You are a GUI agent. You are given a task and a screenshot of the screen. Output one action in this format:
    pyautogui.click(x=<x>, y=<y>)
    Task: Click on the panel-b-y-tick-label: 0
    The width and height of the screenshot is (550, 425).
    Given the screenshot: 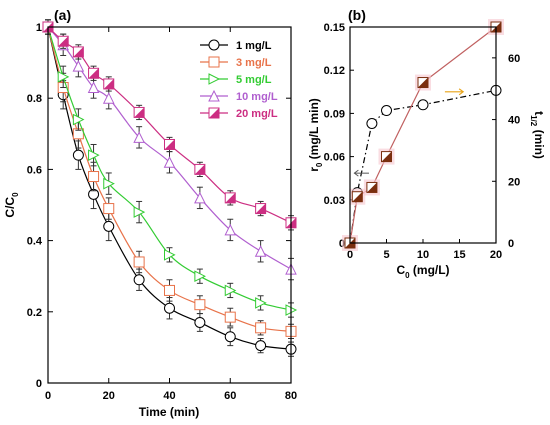 What is the action you would take?
    pyautogui.click(x=342, y=244)
    